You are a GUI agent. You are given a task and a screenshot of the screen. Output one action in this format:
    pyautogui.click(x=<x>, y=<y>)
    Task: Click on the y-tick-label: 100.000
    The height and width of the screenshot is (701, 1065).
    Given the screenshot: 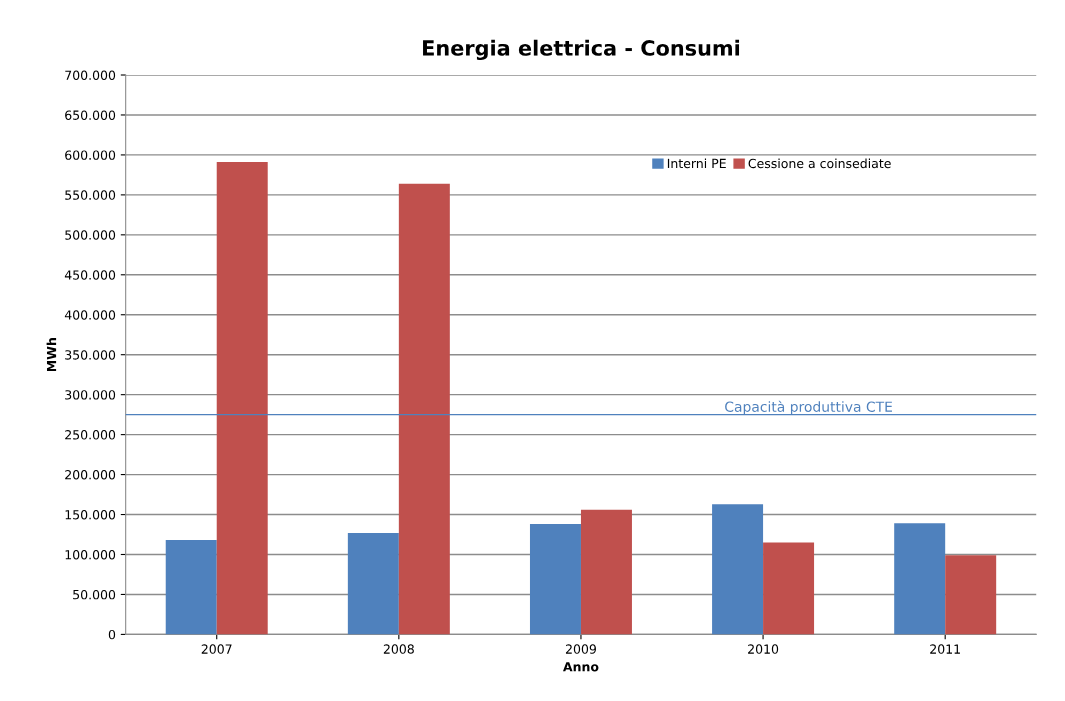 What is the action you would take?
    pyautogui.click(x=90, y=554)
    